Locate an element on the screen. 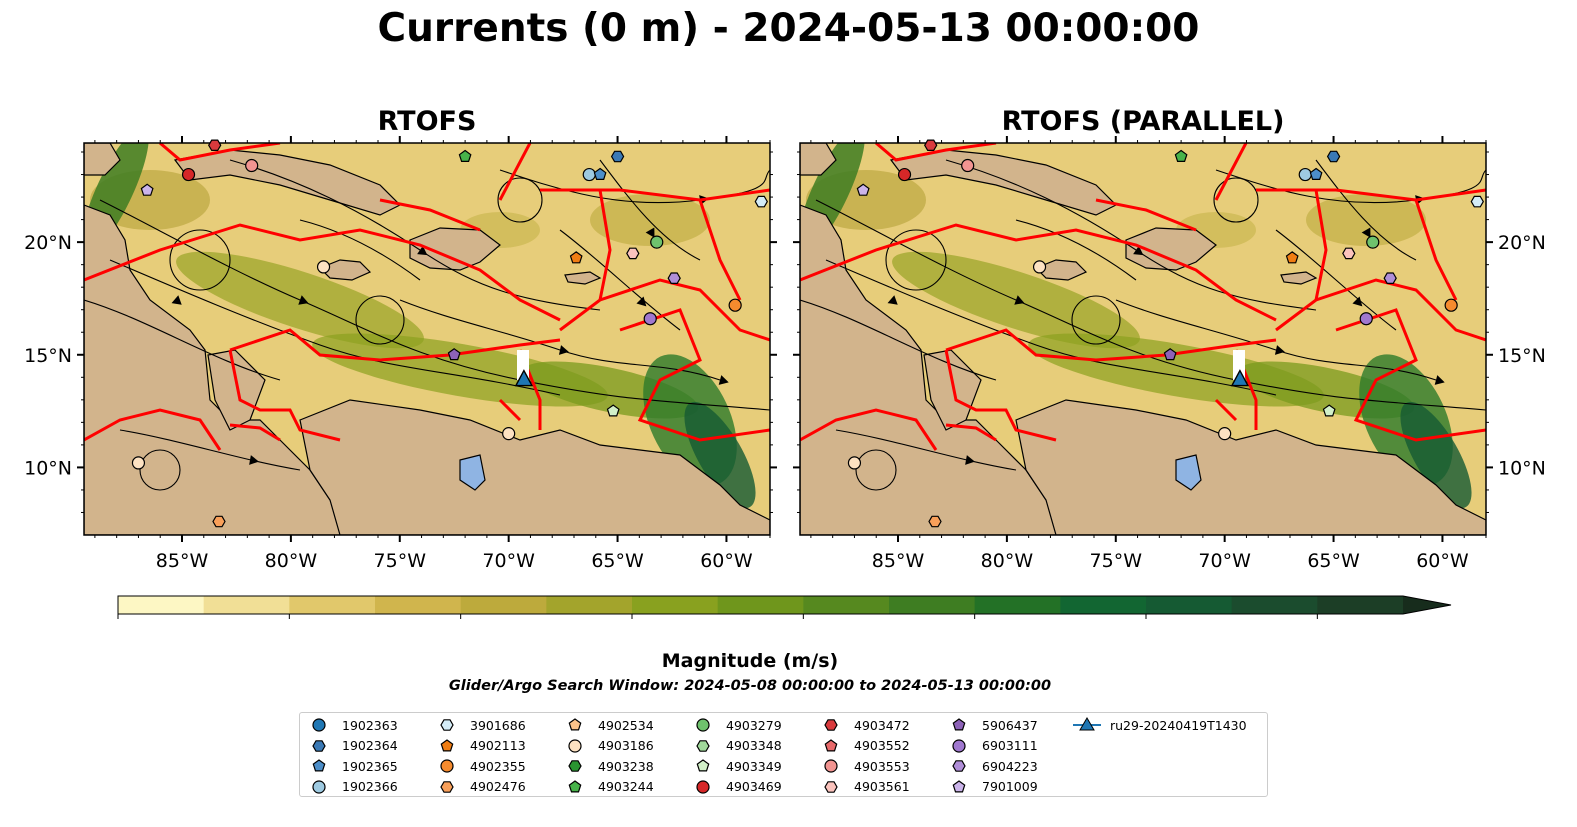  legend-item: 4903552 is located at coordinates (863, 746).